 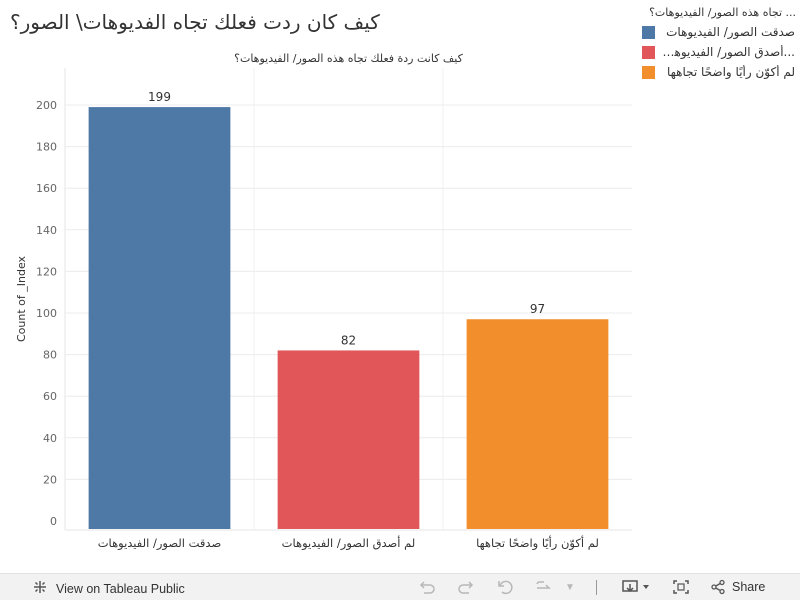 I want to click on x-tick-label: لم أصدق الصور/ الفيديوهات, so click(x=349, y=543).